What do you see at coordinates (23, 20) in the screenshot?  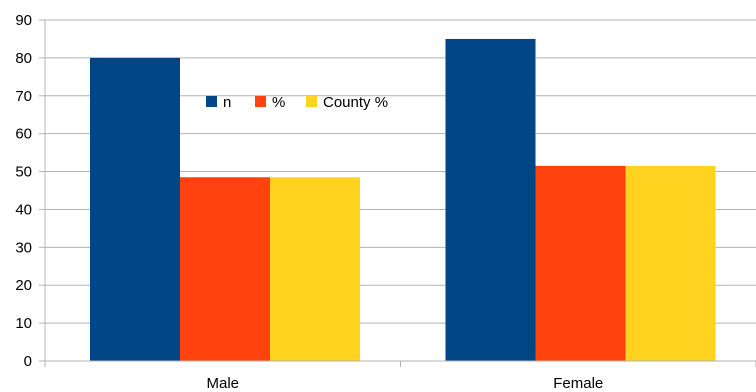 I see `y-tick-label: 90` at bounding box center [23, 20].